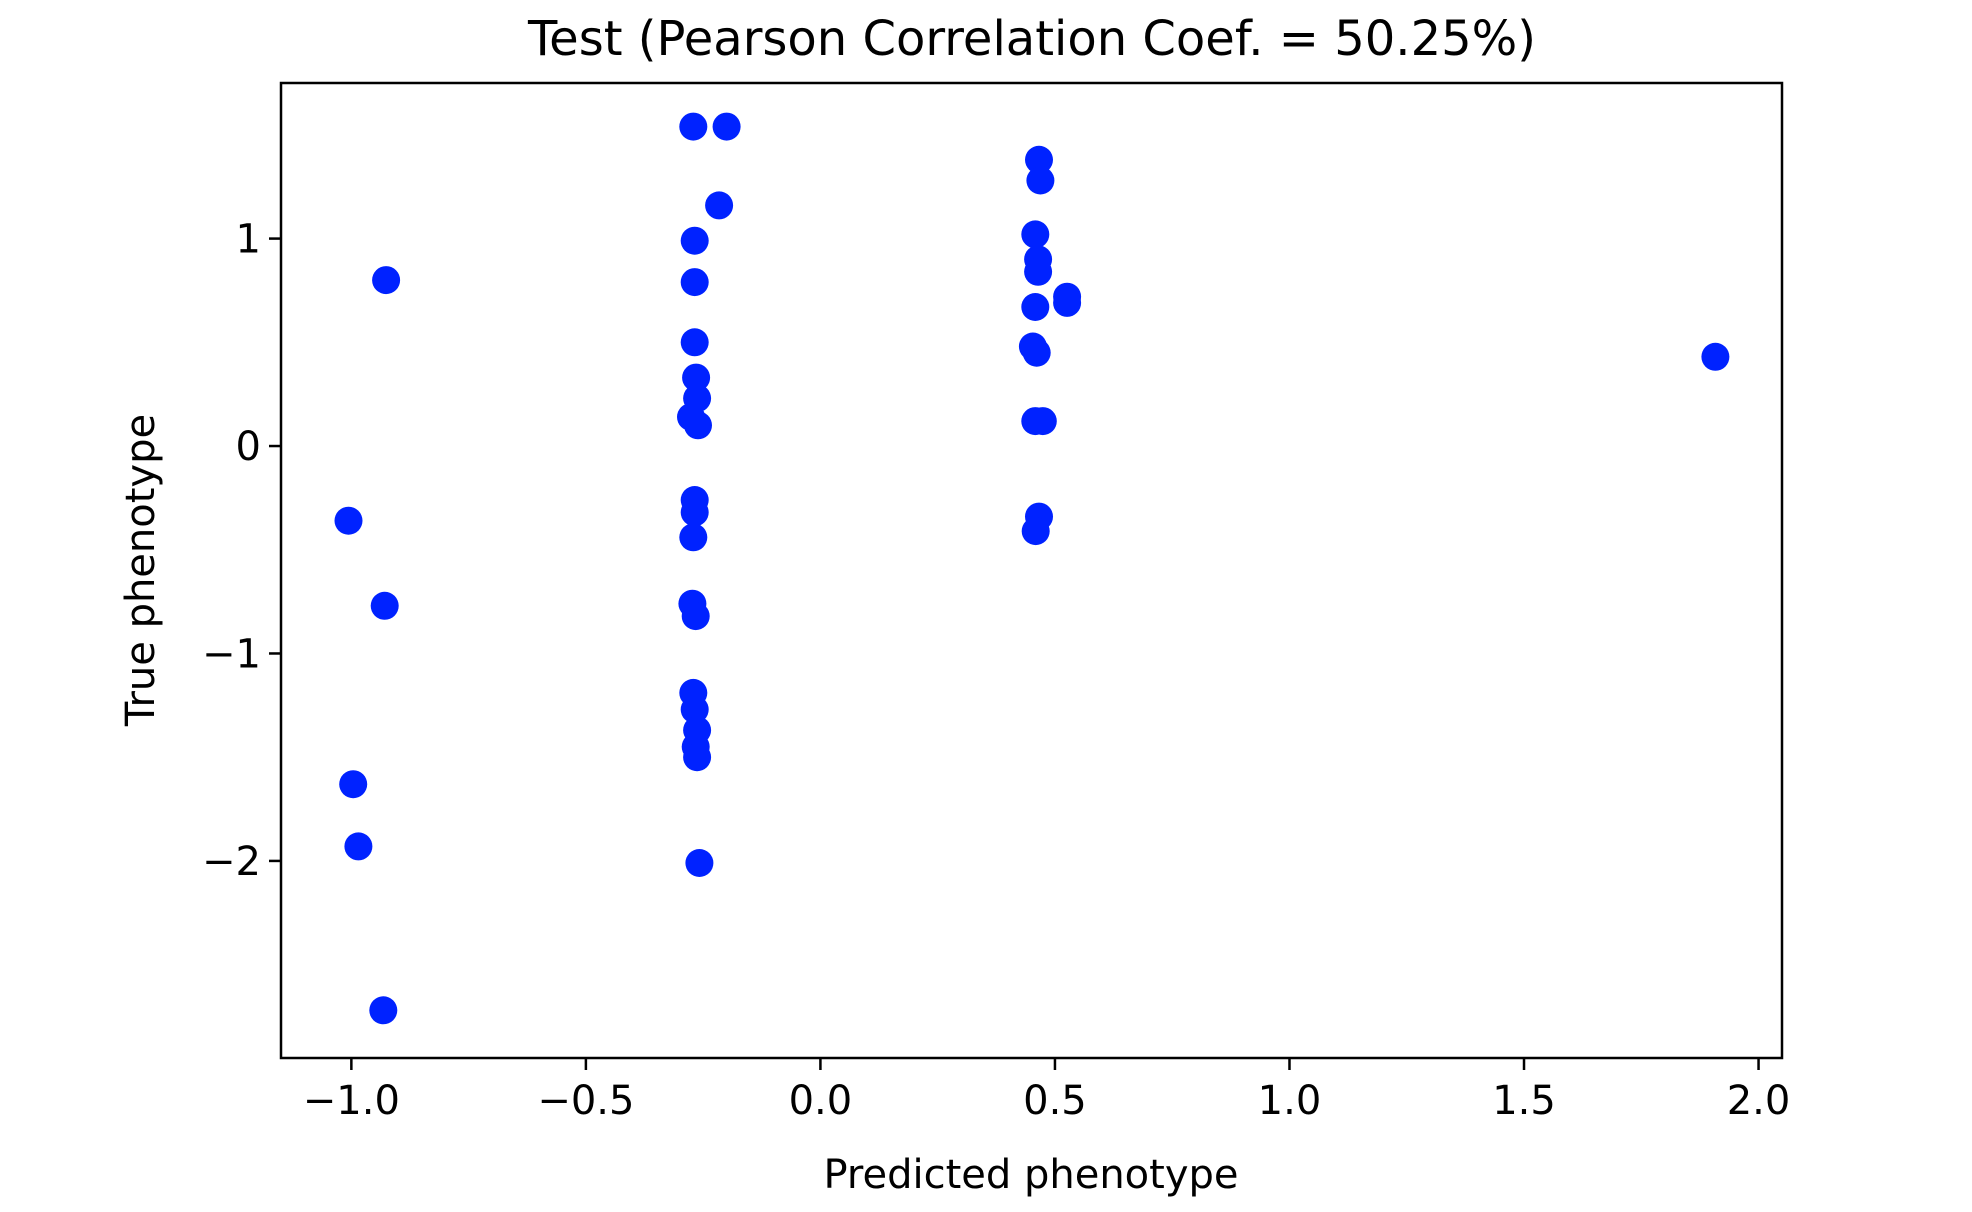 The image size is (1972, 1212). I want to click on y-tick-label: −2, so click(231, 862).